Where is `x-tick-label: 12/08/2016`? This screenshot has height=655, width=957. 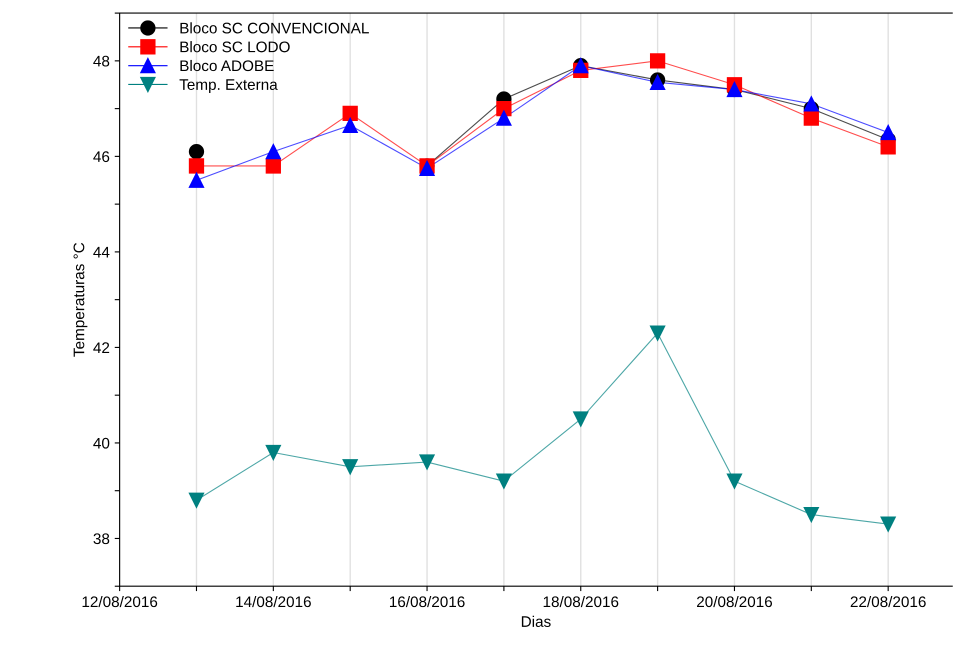
x-tick-label: 12/08/2016 is located at coordinates (120, 602).